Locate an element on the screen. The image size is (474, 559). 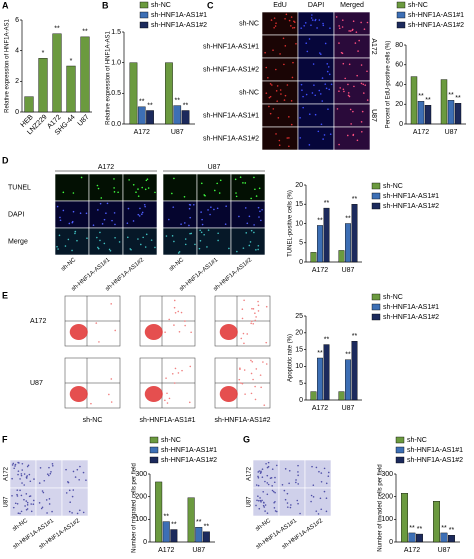
y-tick-label: 200 is located at coordinates (141, 497).